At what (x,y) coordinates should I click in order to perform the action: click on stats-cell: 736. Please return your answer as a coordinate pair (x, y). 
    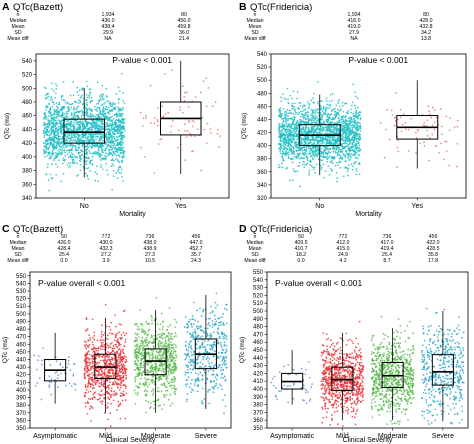
    Looking at the image, I should click on (150, 237).